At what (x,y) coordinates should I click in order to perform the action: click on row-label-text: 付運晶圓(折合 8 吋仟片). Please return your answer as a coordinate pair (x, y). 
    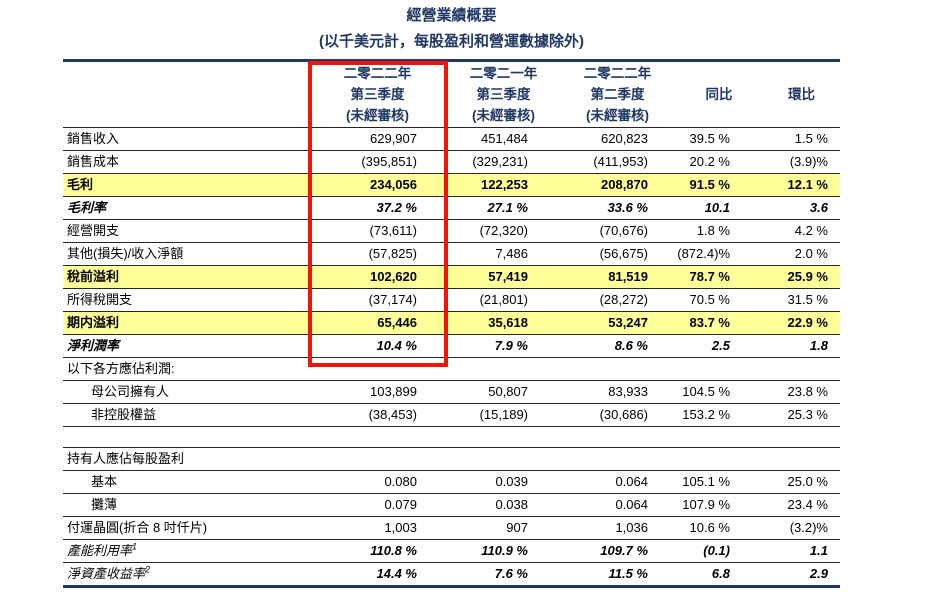
    Looking at the image, I should click on (137, 527).